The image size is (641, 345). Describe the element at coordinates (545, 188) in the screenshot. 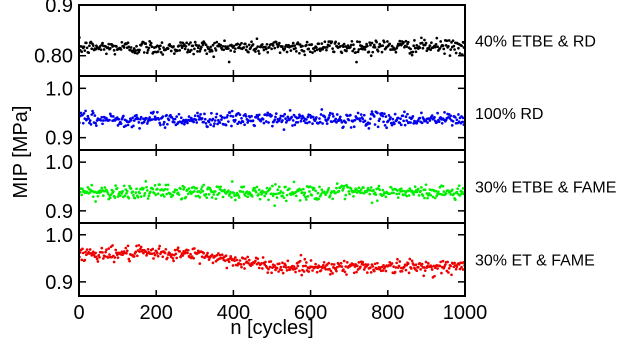

I see `series-label: 30% ETBE & FAME` at that location.